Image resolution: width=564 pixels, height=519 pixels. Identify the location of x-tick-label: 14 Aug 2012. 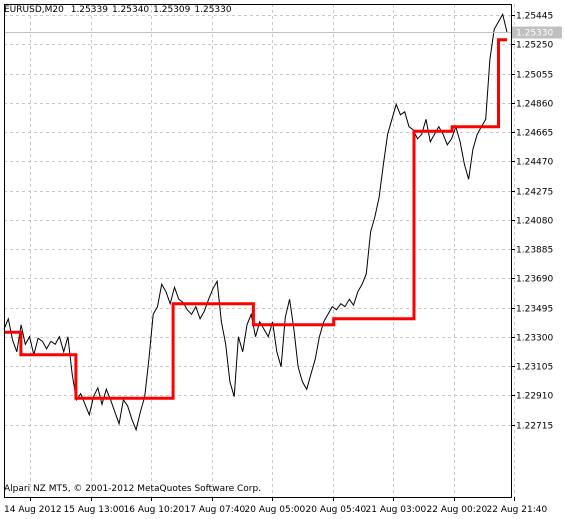
(33, 510).